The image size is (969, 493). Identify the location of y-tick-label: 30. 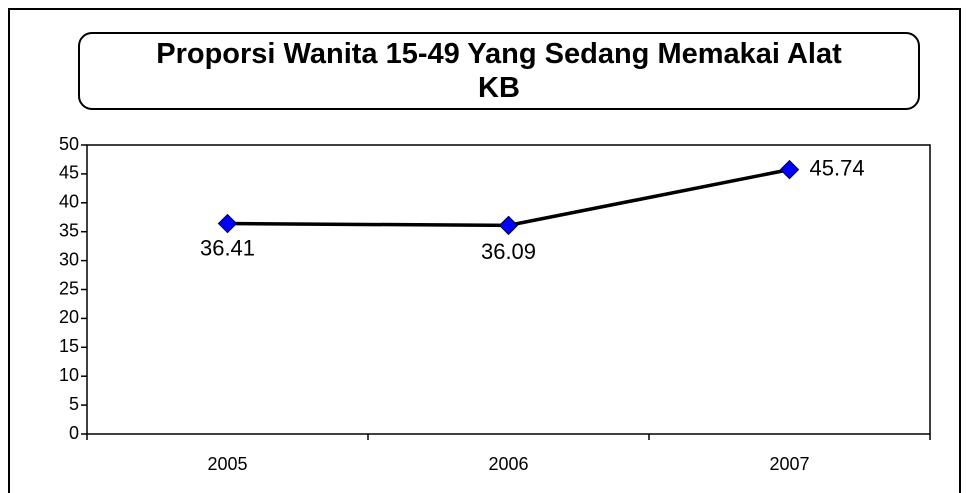
(69, 259).